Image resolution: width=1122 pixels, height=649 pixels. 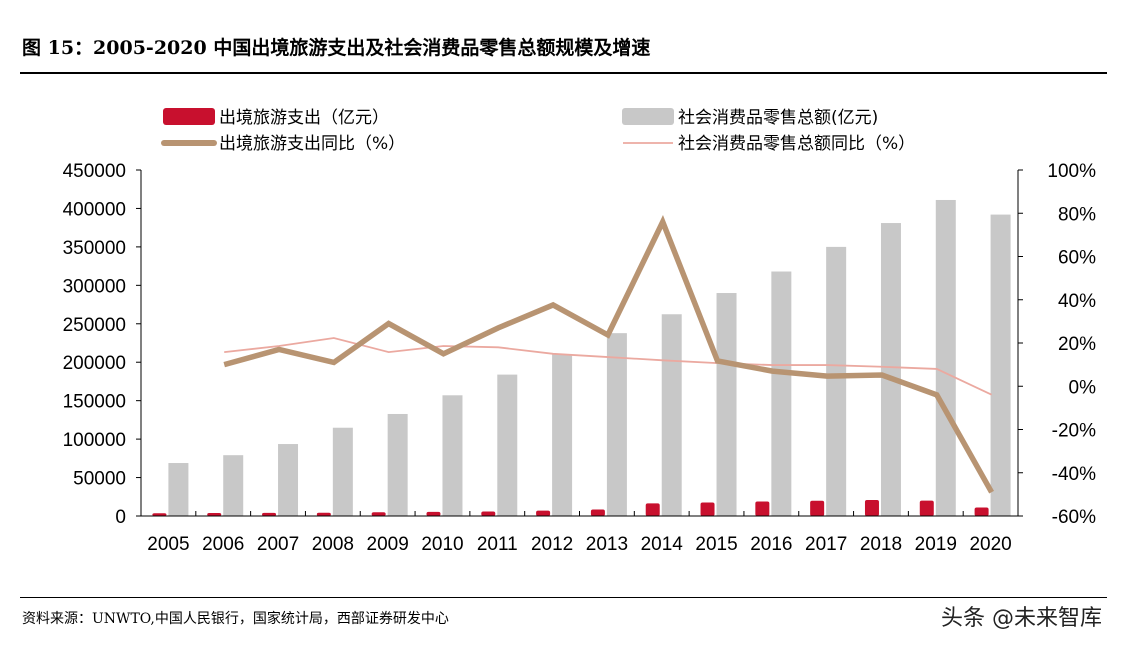 I want to click on chart-title: 图 15：2005-2020 中国出境旅游支出及社会消费品零售总额规模及增速, so click(x=336, y=48).